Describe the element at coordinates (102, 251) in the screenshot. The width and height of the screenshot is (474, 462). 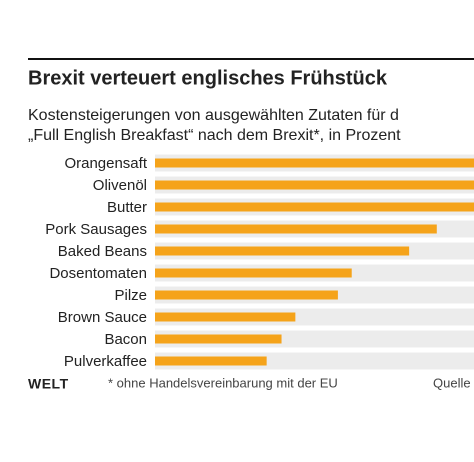
I see `category-label: Baked Beans` at that location.